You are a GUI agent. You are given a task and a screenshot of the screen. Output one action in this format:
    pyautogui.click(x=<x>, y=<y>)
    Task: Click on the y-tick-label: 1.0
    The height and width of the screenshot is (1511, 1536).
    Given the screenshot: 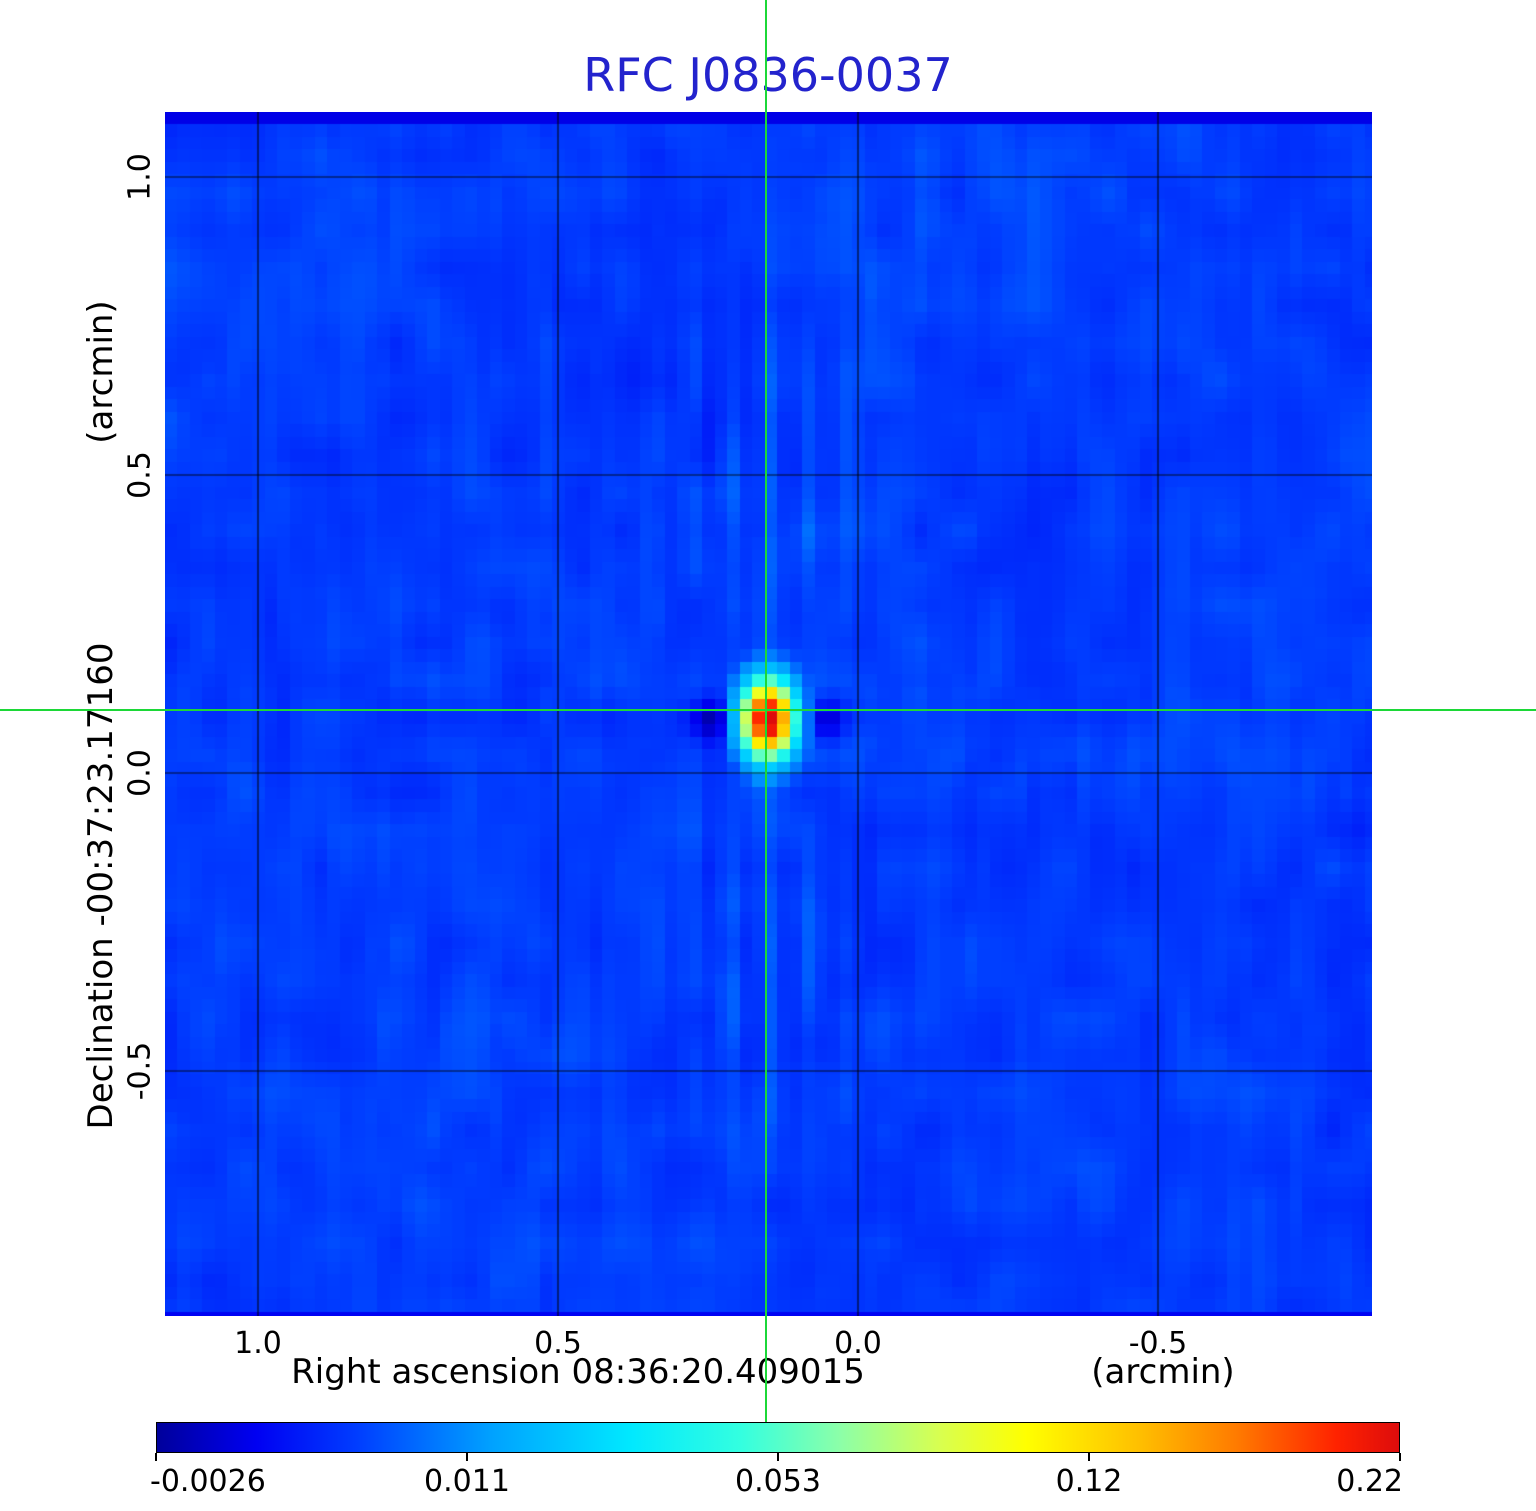 What is the action you would take?
    pyautogui.click(x=140, y=177)
    